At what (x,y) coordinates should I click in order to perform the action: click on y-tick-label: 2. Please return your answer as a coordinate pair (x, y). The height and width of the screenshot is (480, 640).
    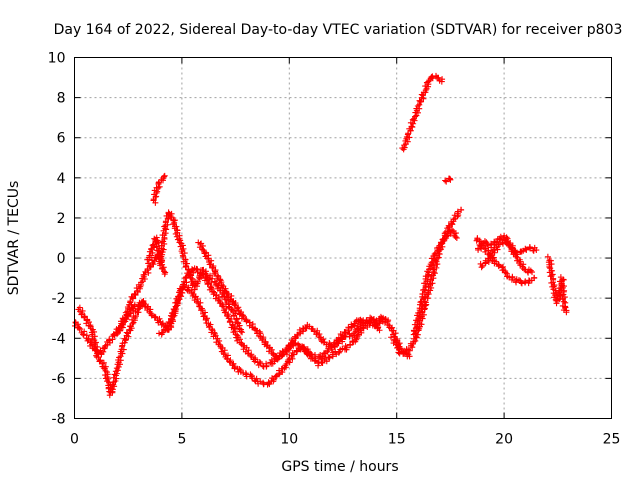
    Looking at the image, I should click on (61, 219).